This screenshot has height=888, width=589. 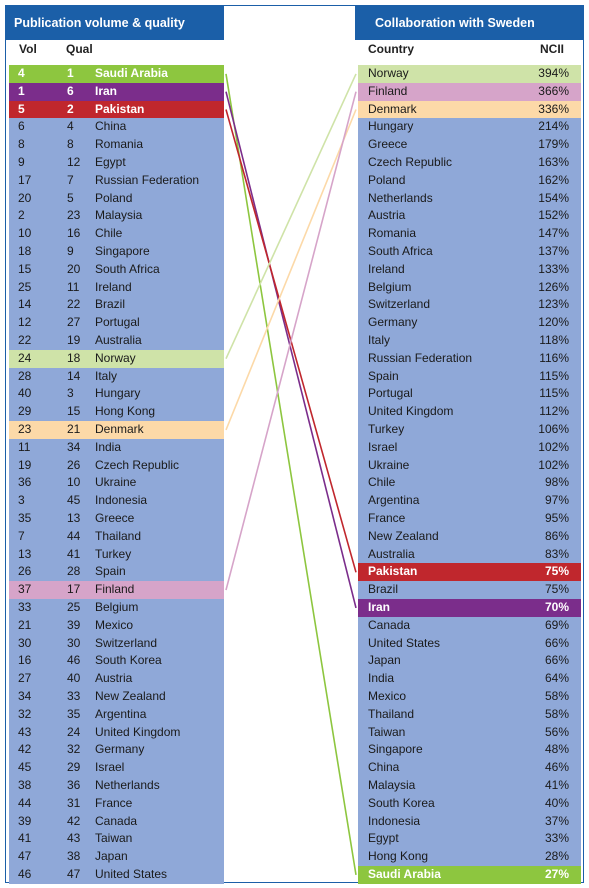 What do you see at coordinates (74, 233) in the screenshot?
I see `qual-cell: 16` at bounding box center [74, 233].